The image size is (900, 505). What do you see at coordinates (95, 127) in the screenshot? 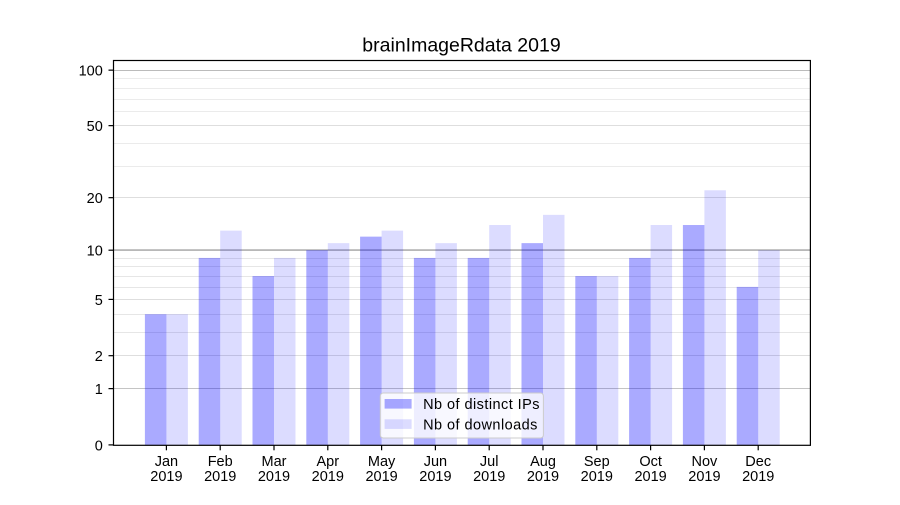
I see `svg-text: 50` at bounding box center [95, 127].